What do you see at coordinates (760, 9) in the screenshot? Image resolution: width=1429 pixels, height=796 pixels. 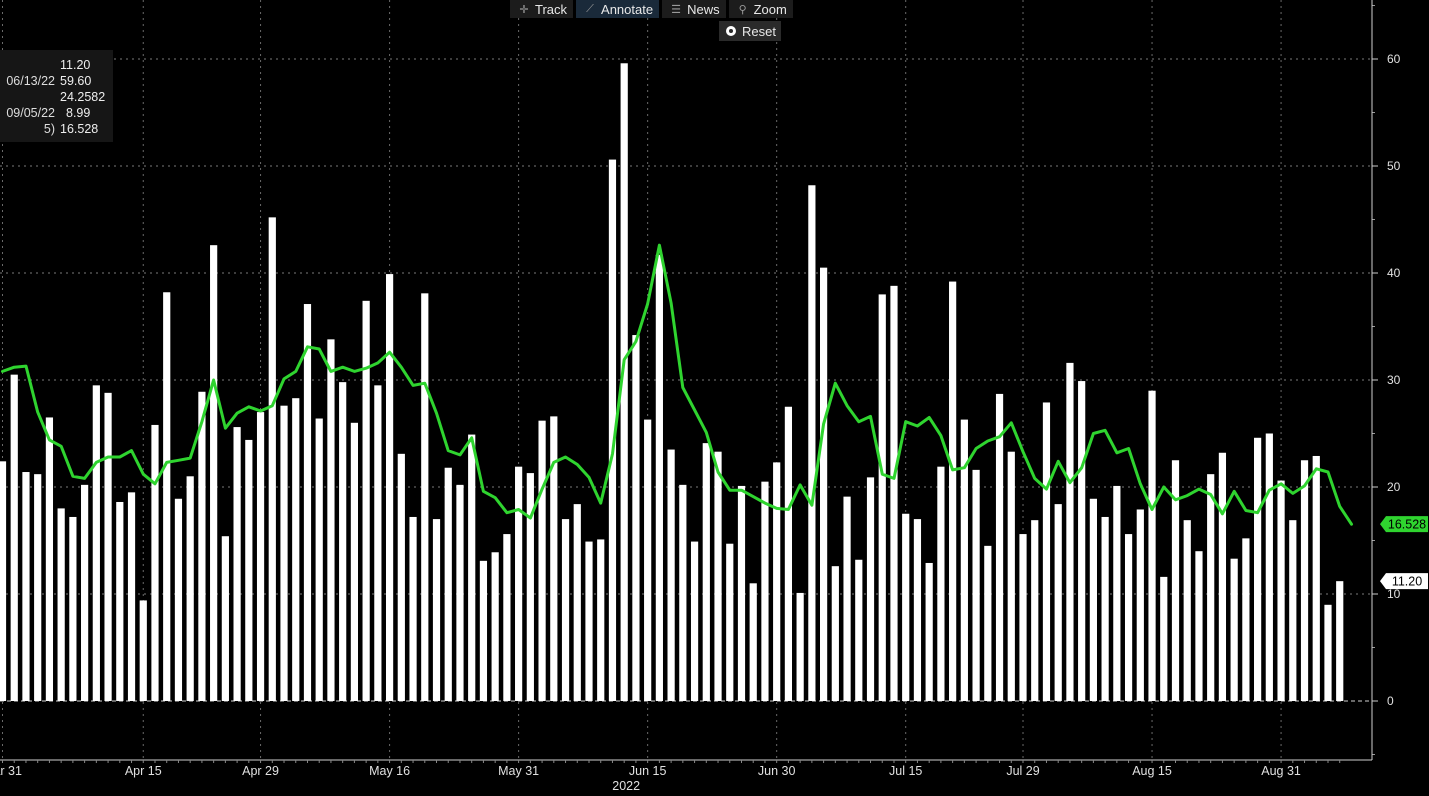 I see `zoom-button: ⚲ Zoom` at bounding box center [760, 9].